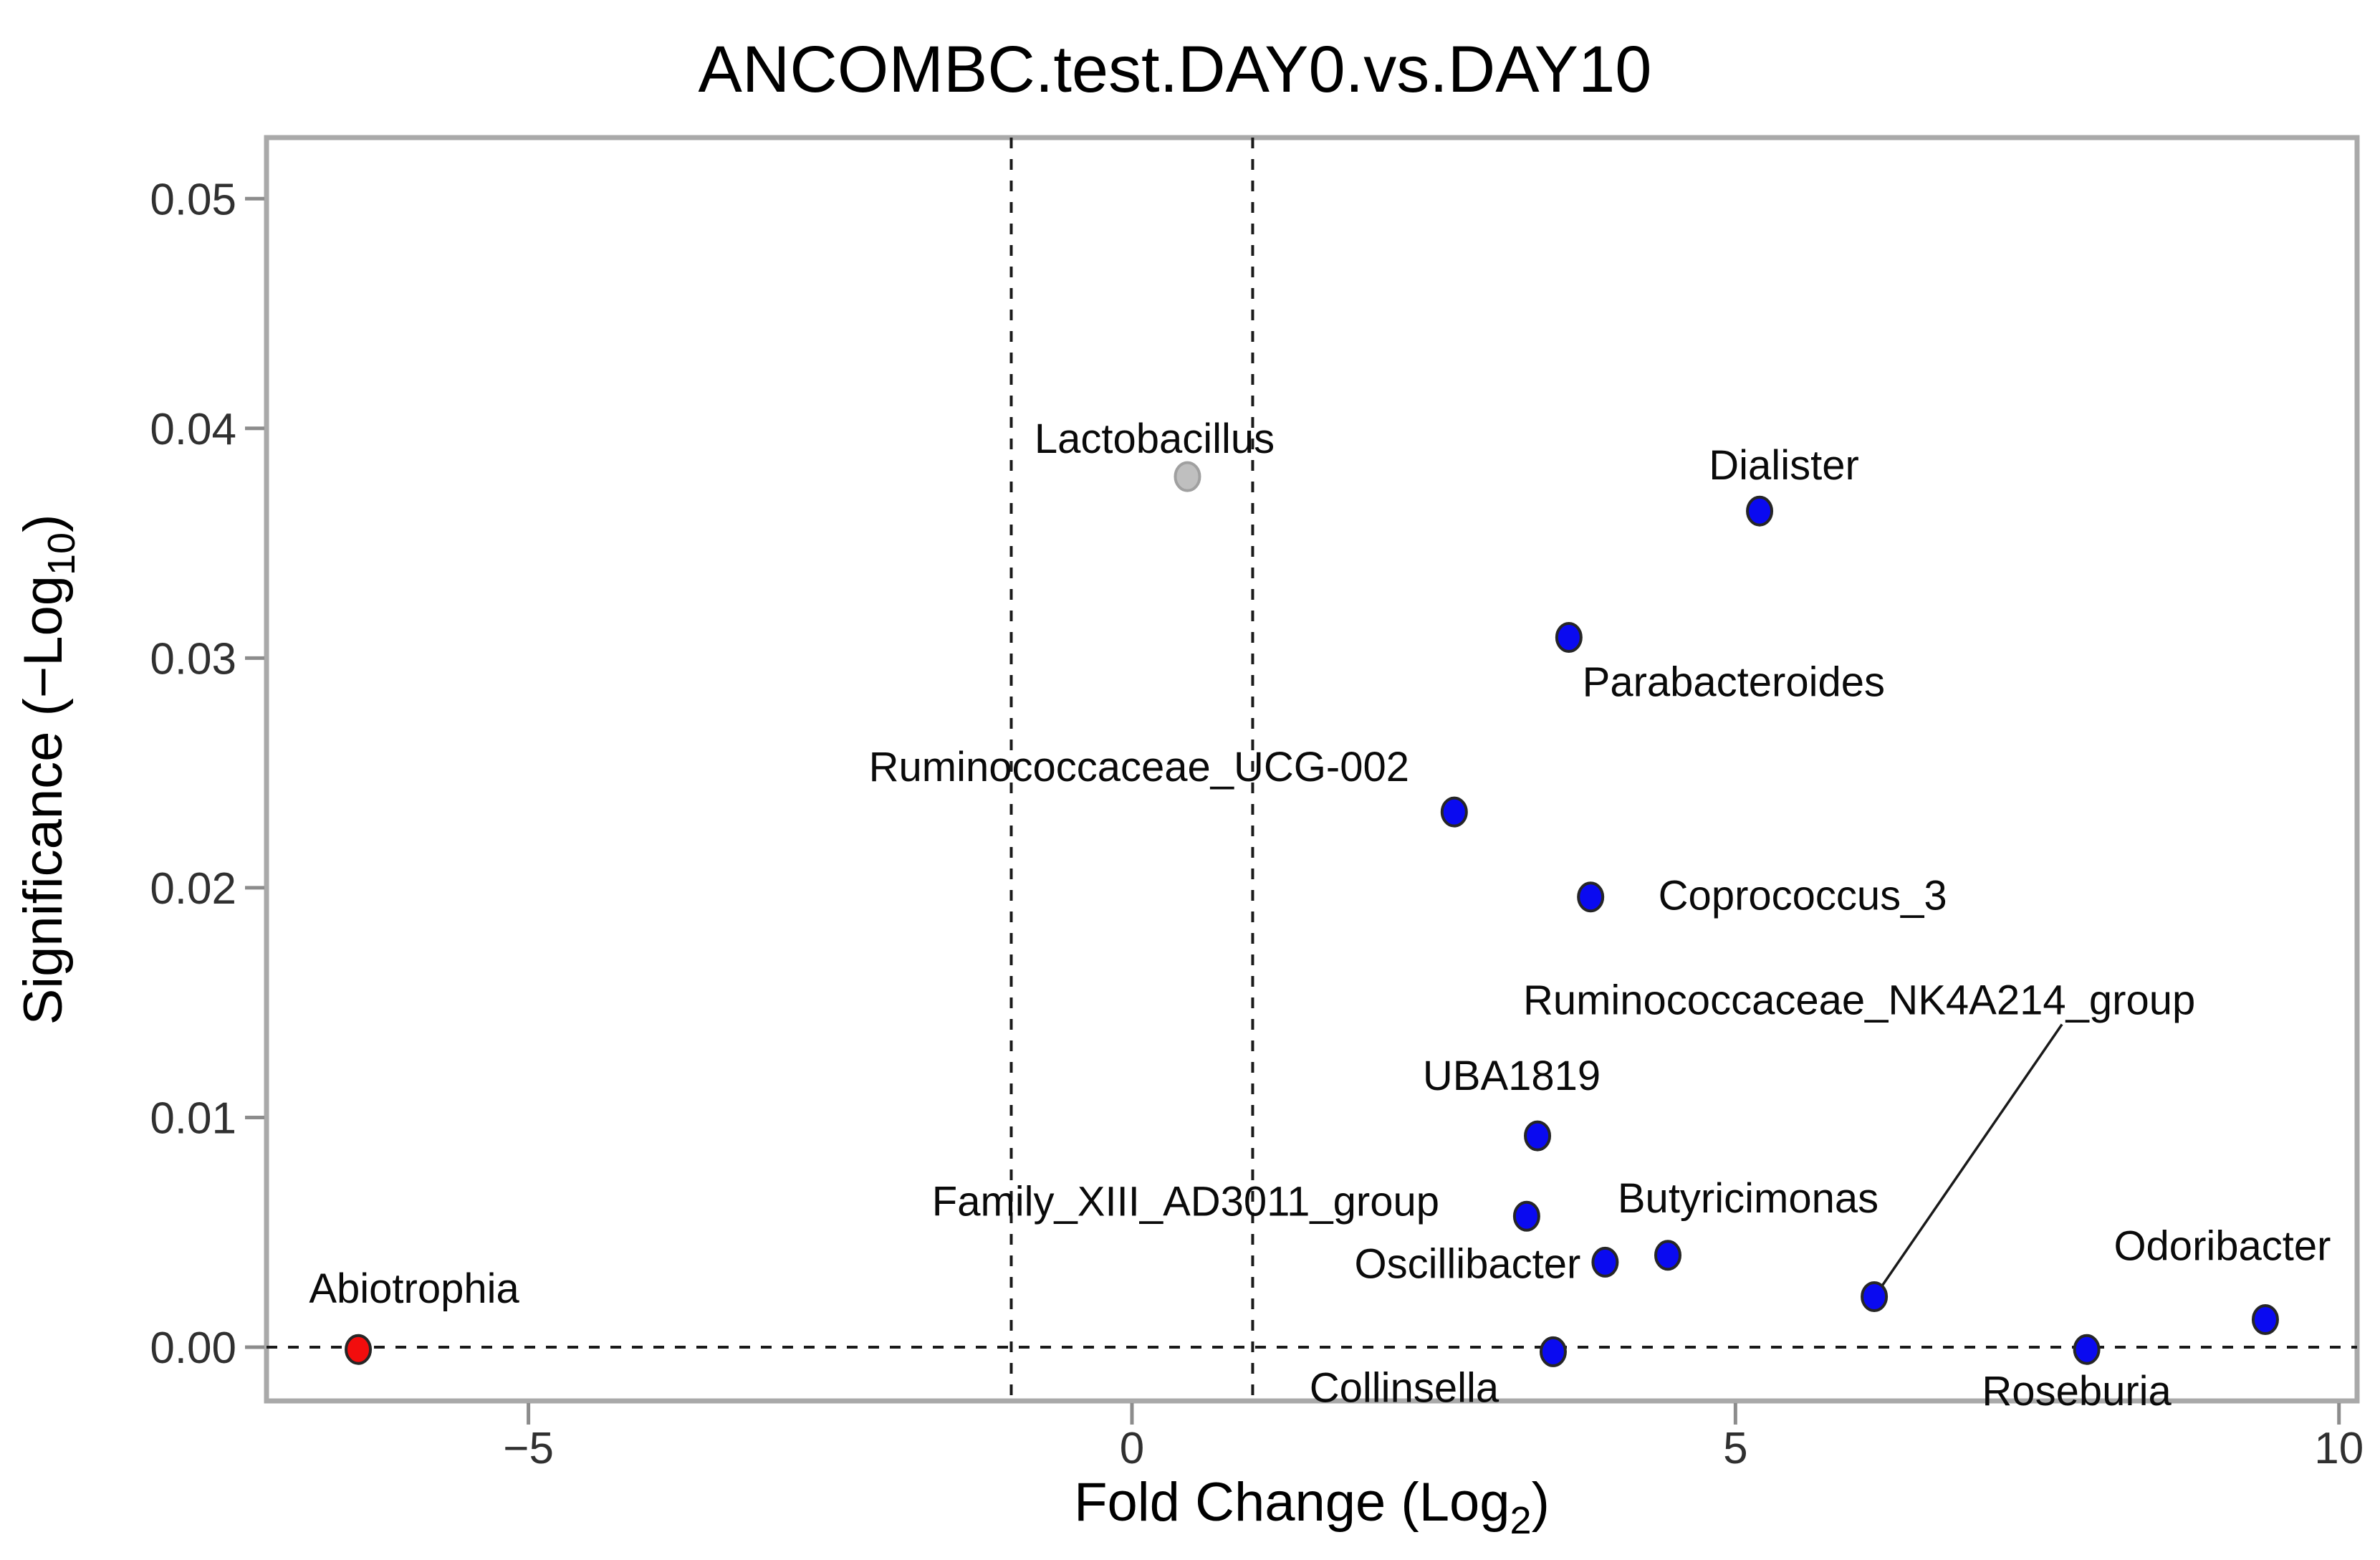 This screenshot has width=2380, height=1560. What do you see at coordinates (2222, 1246) in the screenshot?
I see `point-label: Odoribacter` at bounding box center [2222, 1246].